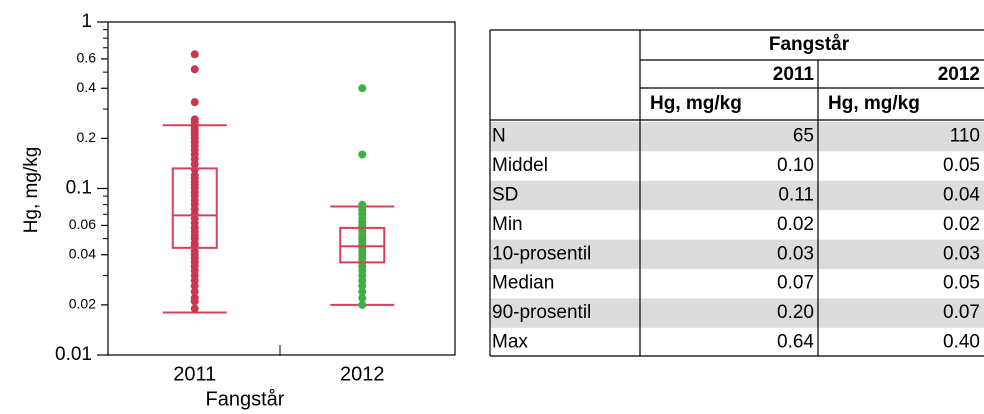 The image size is (984, 414). Describe the element at coordinates (82, 224) in the screenshot. I see `y-tick-label: 0.06` at that location.